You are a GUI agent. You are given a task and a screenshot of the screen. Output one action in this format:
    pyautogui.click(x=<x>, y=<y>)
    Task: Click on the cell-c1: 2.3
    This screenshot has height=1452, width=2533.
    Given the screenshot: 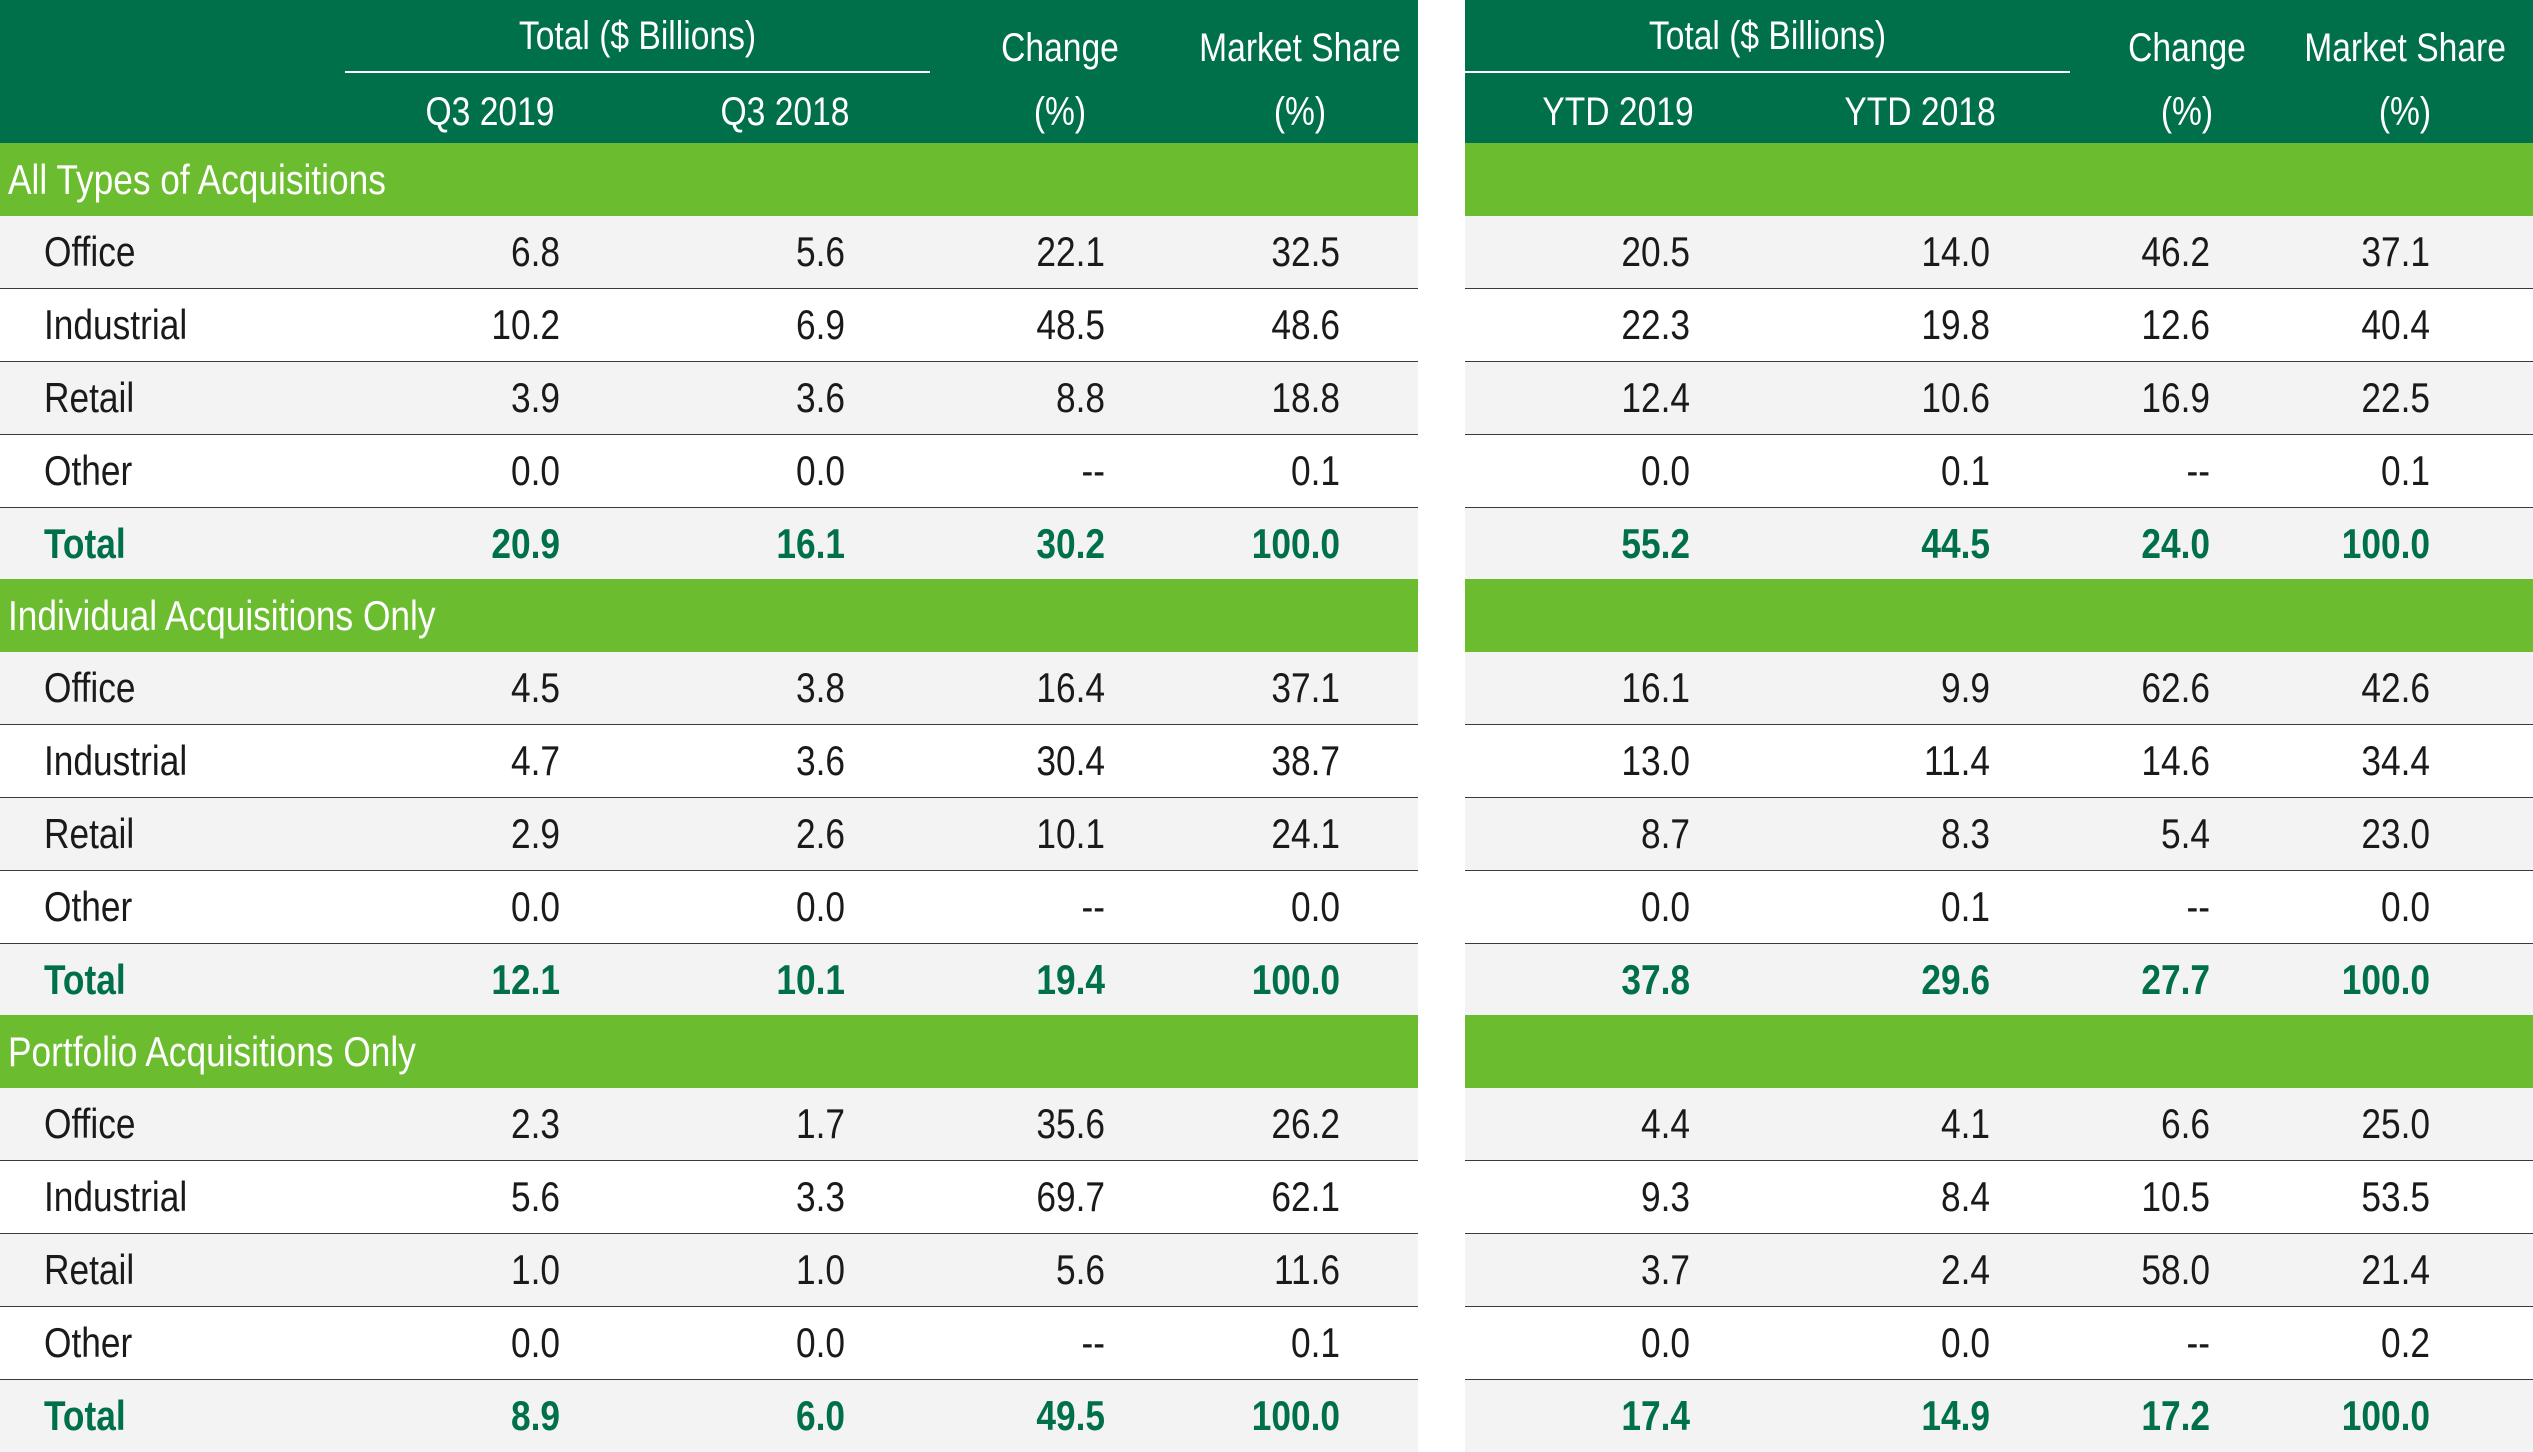 What is the action you would take?
    pyautogui.click(x=535, y=1123)
    